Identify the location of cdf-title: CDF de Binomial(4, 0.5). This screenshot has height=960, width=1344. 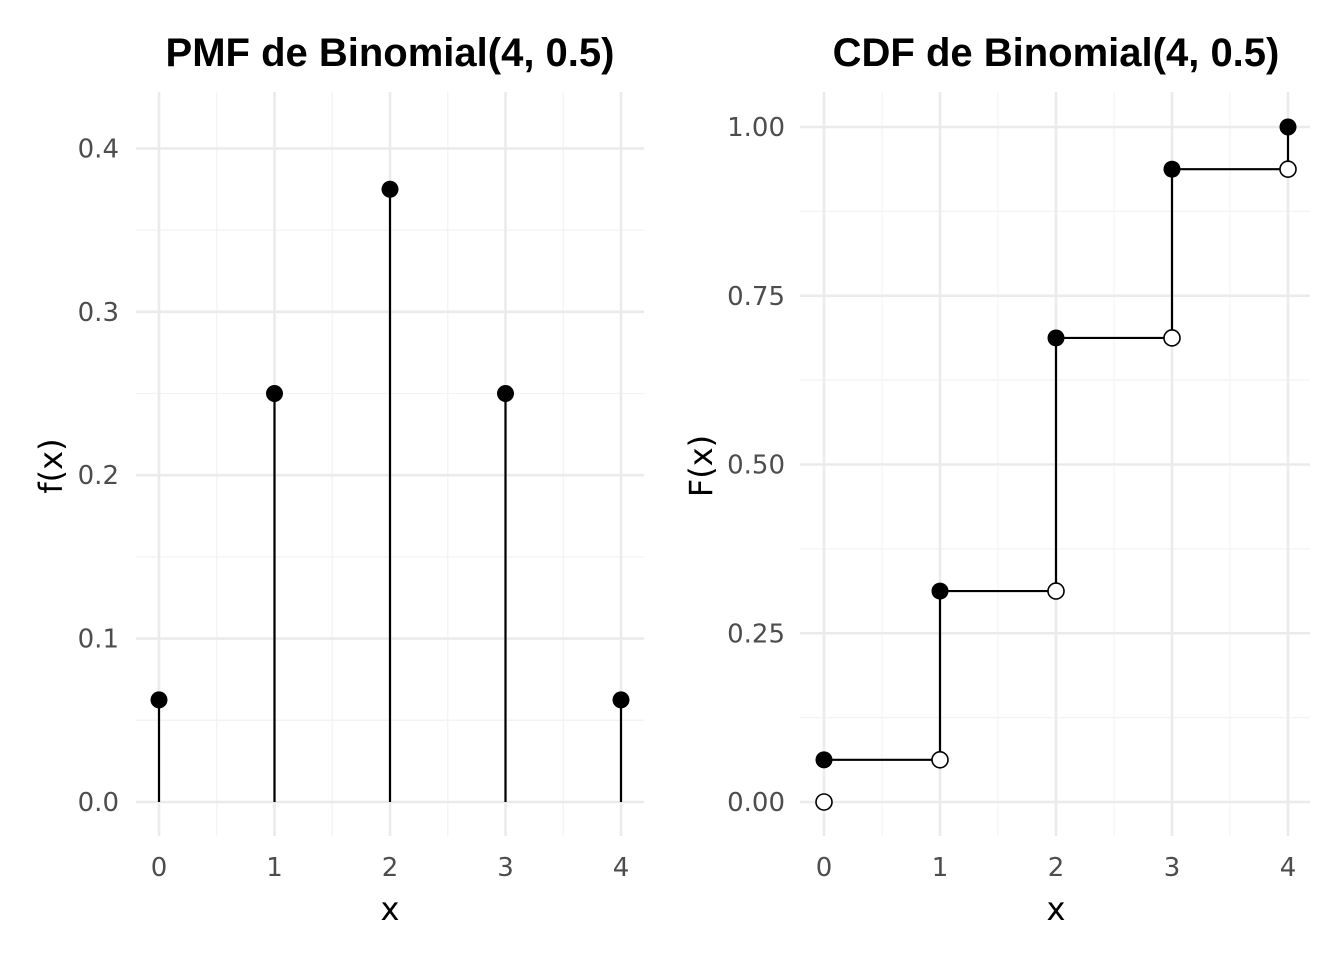
(1056, 53).